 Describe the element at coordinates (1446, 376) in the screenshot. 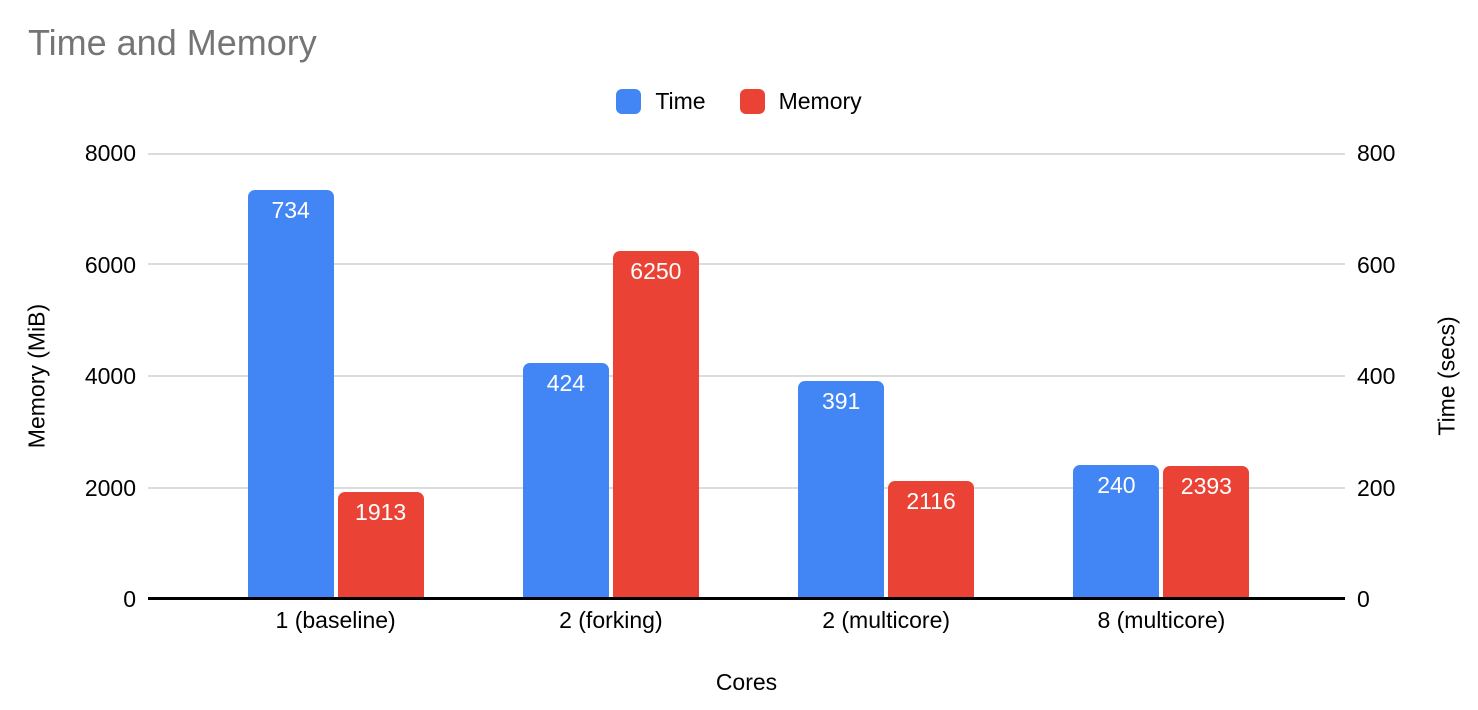

I see `right-axis-title: Time (secs)` at that location.